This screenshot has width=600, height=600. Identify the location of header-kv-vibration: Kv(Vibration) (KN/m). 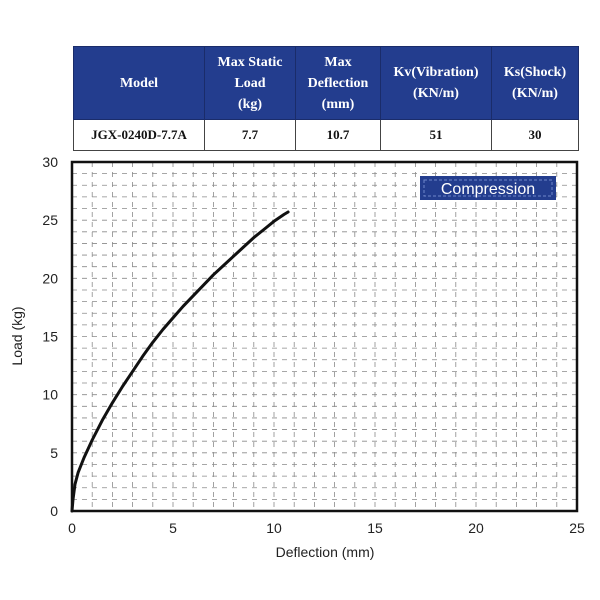
(436, 83).